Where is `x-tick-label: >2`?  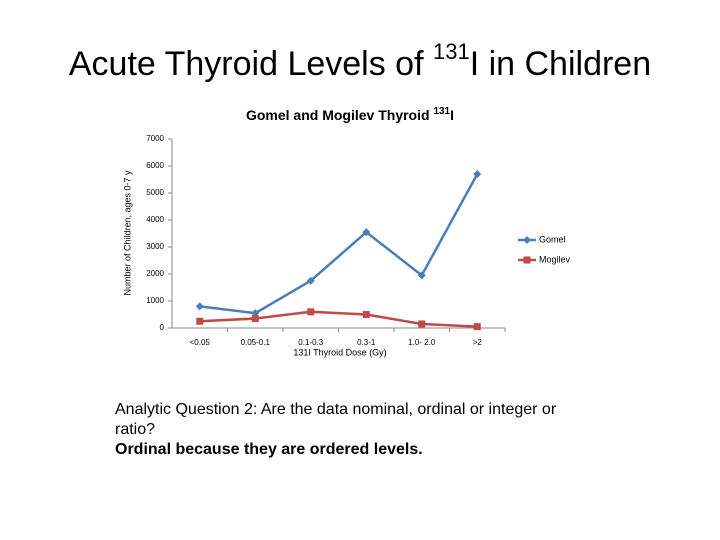
x-tick-label: >2 is located at coordinates (478, 342).